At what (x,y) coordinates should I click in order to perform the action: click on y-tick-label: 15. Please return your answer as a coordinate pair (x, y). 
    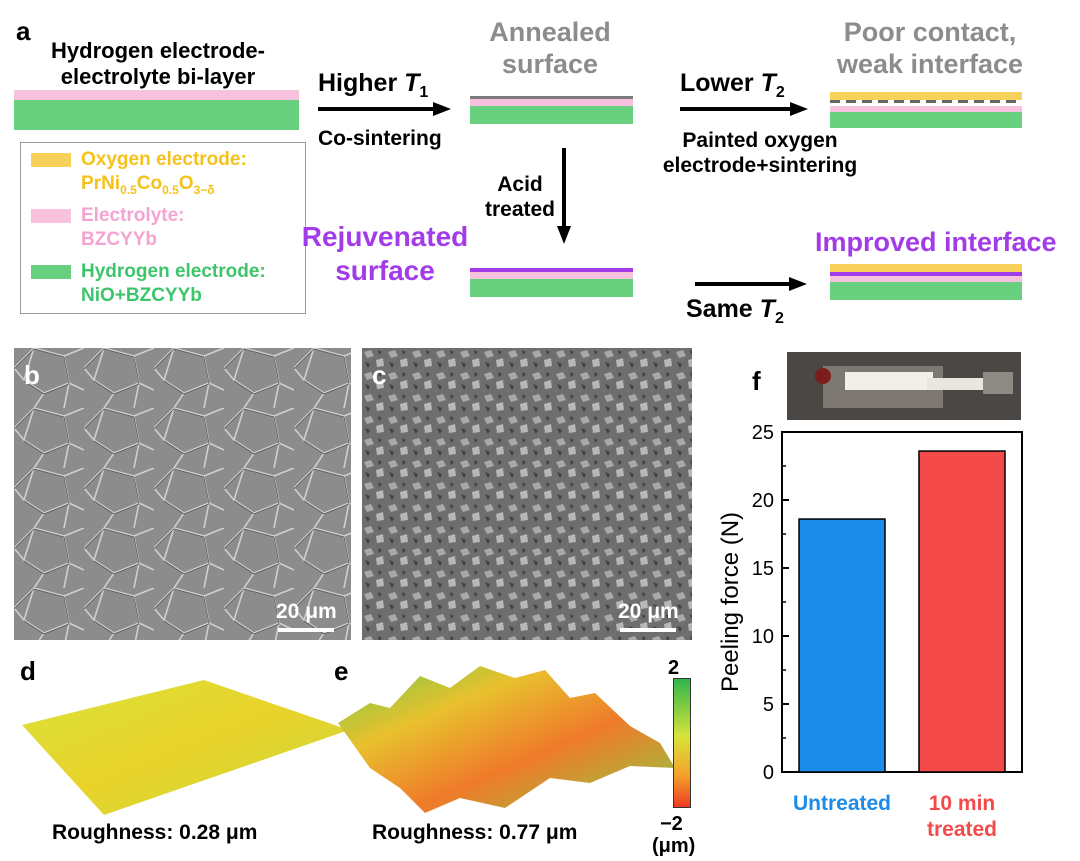
    Looking at the image, I should click on (763, 569).